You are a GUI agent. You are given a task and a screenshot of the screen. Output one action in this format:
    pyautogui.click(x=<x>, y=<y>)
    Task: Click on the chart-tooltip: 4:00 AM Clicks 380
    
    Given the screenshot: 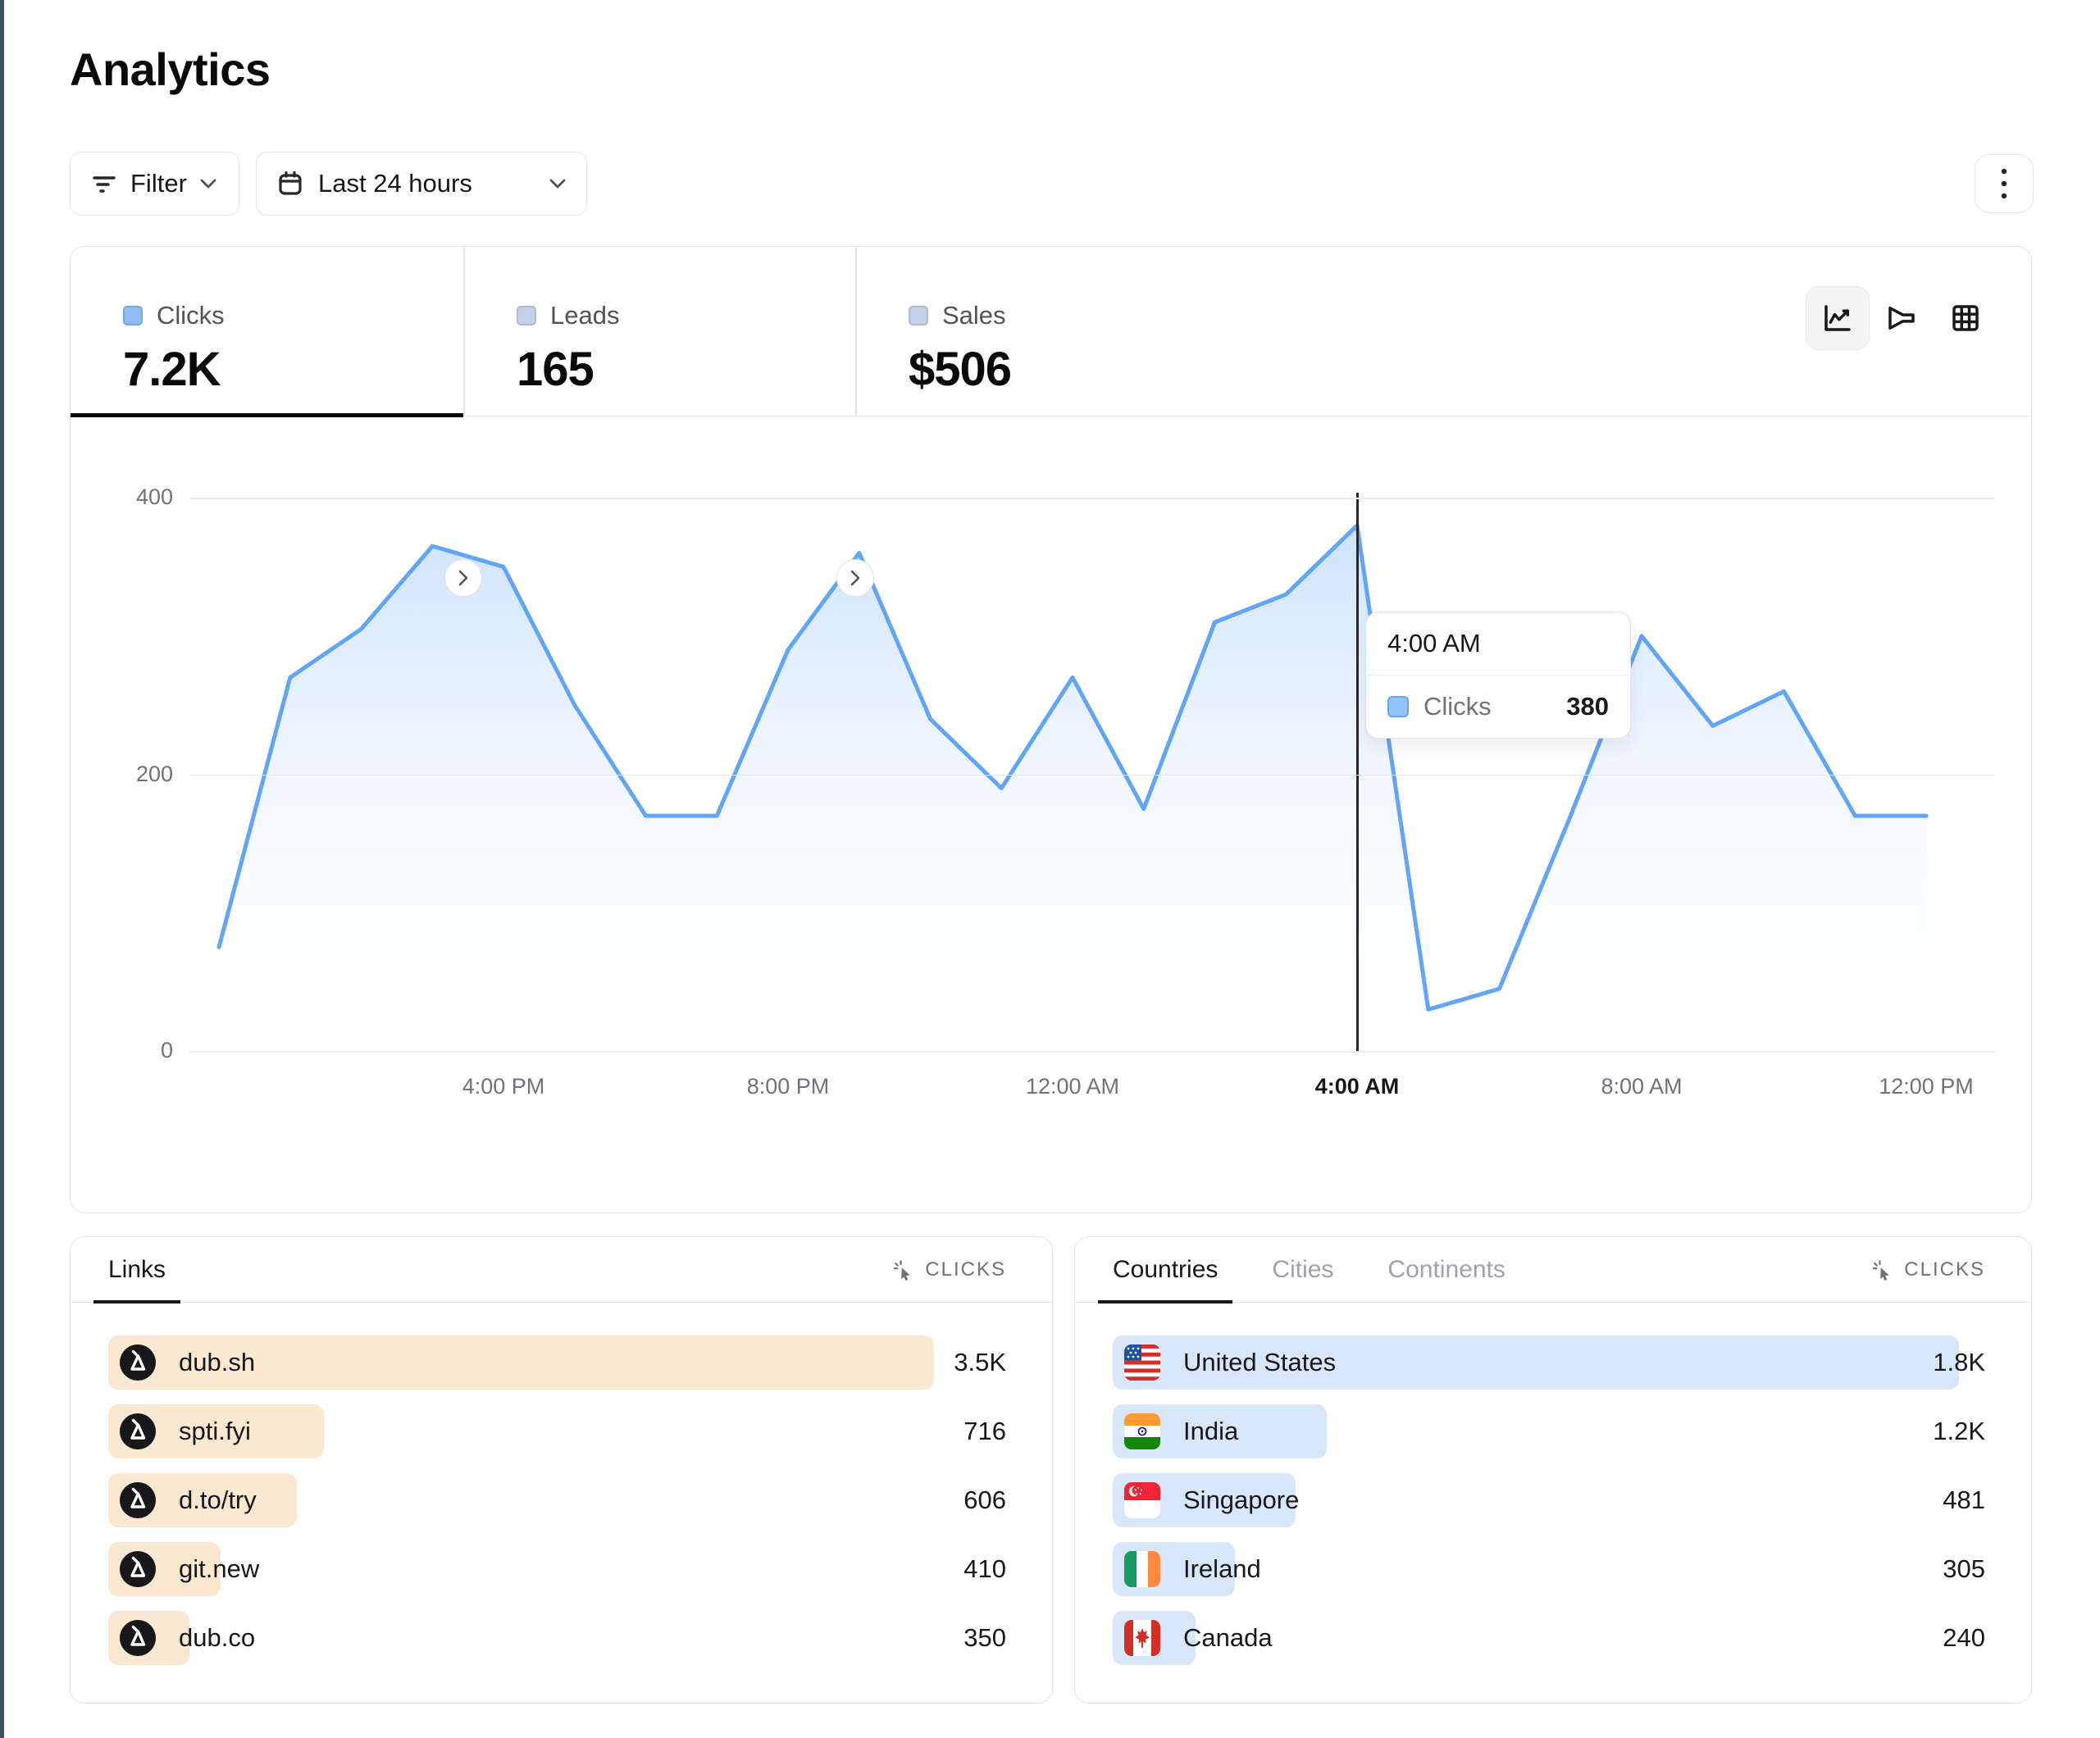 What is the action you would take?
    pyautogui.click(x=1498, y=675)
    